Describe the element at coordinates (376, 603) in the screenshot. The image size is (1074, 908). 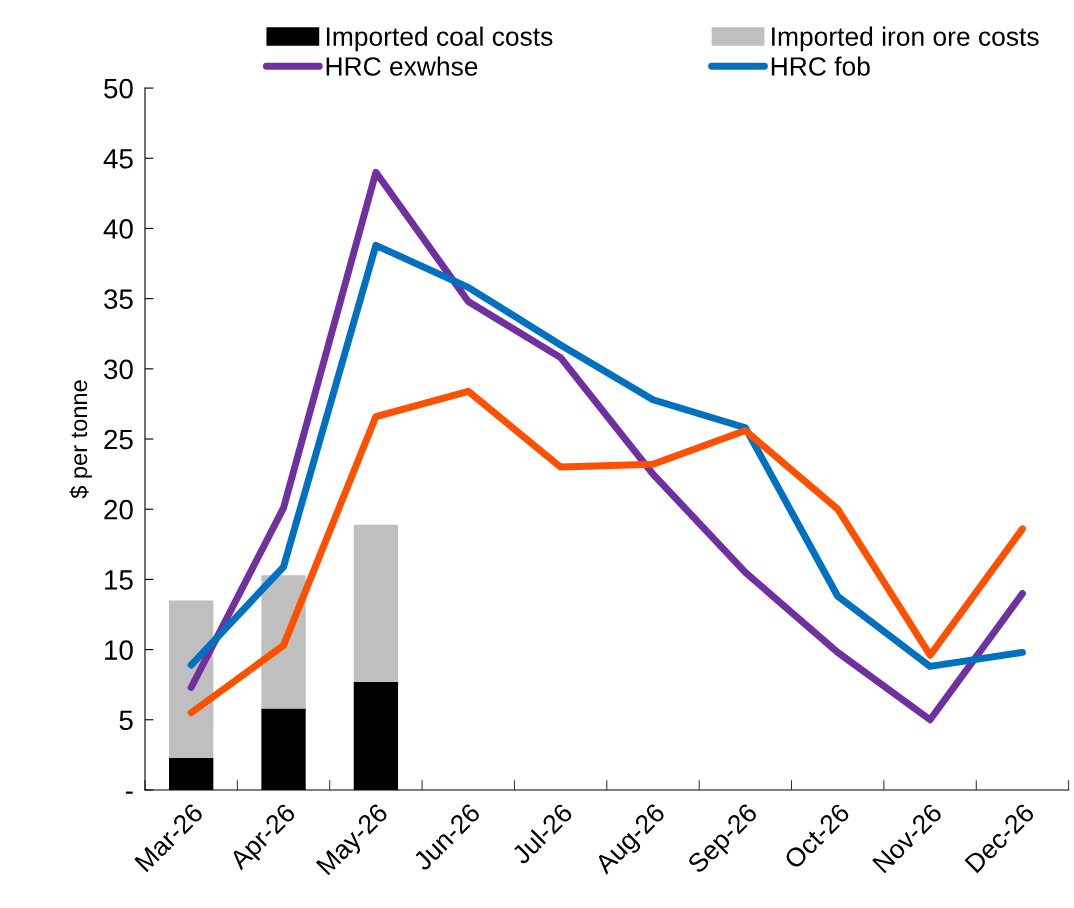
I see `bar` at that location.